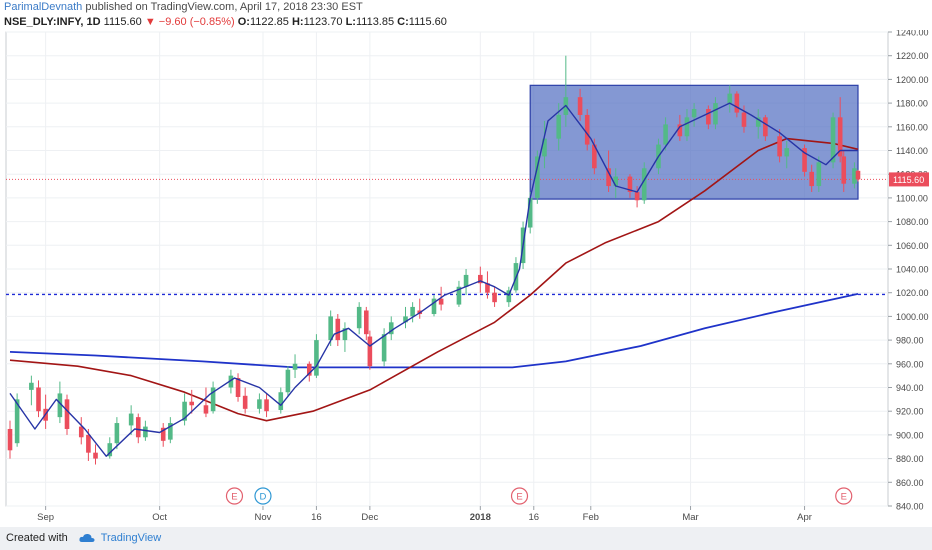 Image resolution: width=932 pixels, height=550 pixels. Describe the element at coordinates (131, 538) in the screenshot. I see `tradingview-brand: TradingView` at that location.